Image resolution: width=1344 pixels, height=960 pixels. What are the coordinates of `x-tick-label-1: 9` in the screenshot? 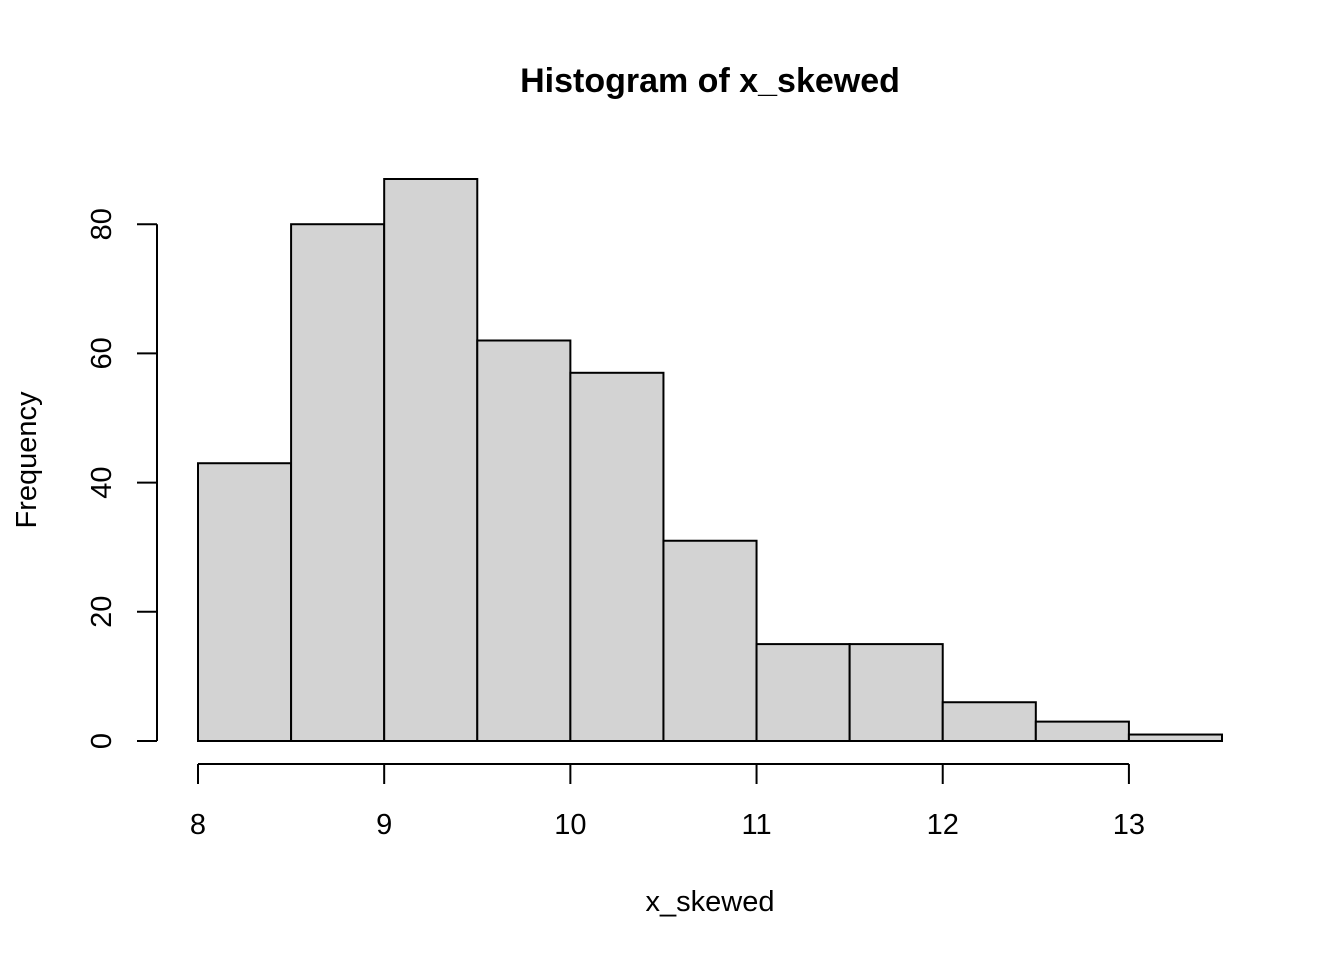 It's located at (384, 825).